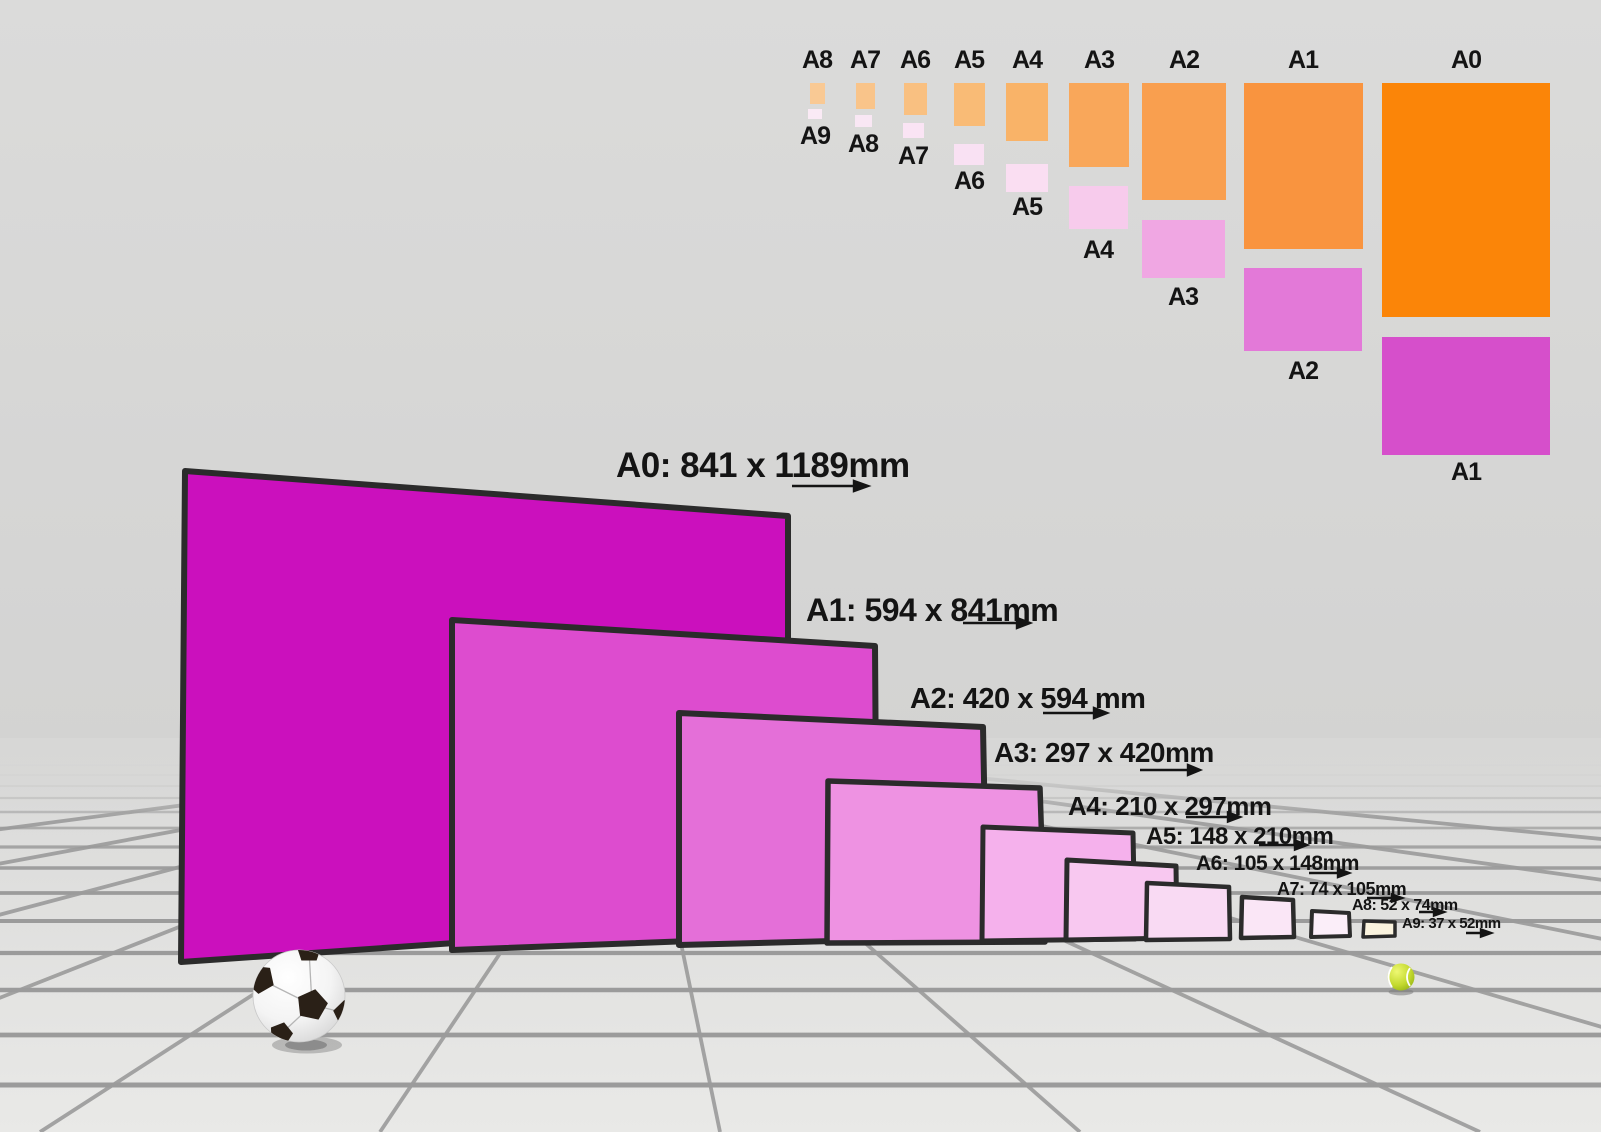 This screenshot has height=1132, width=1601. What do you see at coordinates (1303, 309) in the screenshot?
I see `chart-a2-landscape-swatch` at bounding box center [1303, 309].